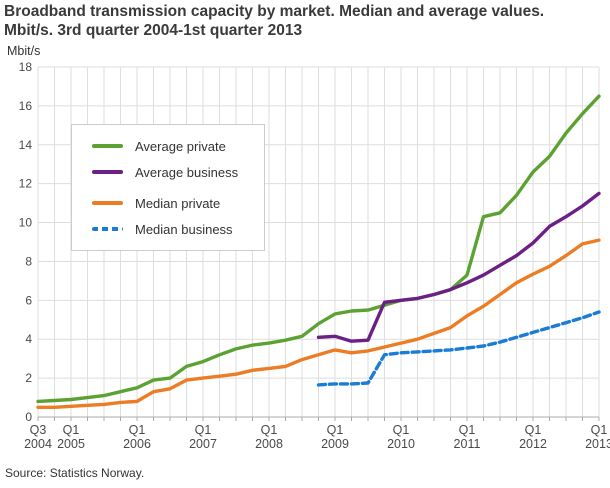 The height and width of the screenshot is (488, 610). I want to click on svg-text: 18, so click(26, 67).